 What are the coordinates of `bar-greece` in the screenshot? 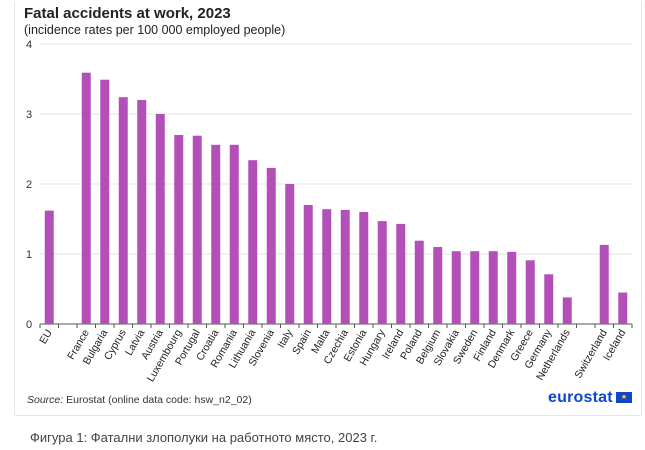 It's located at (530, 292).